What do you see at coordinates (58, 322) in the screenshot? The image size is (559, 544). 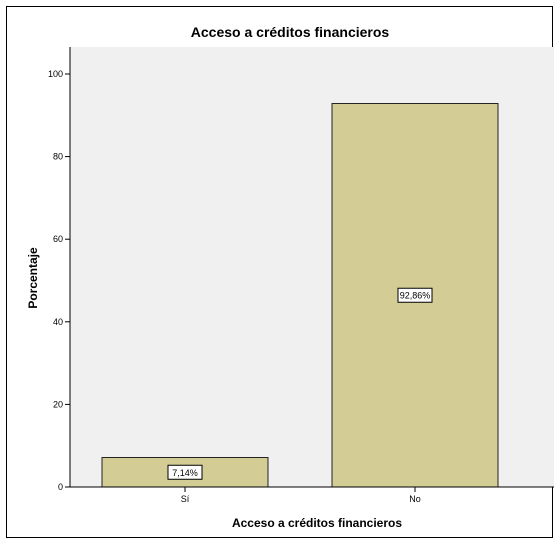 I see `y-tick-label: 40` at bounding box center [58, 322].